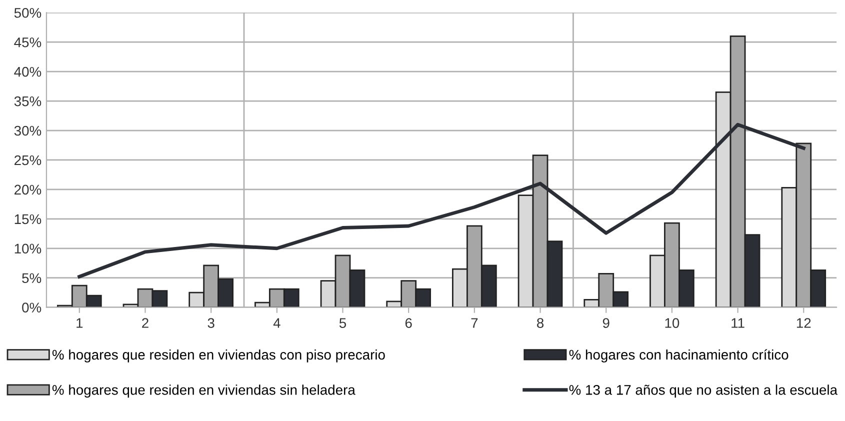 This screenshot has height=421, width=845. Describe the element at coordinates (474, 323) in the screenshot. I see `x-tick-label: 7` at that location.